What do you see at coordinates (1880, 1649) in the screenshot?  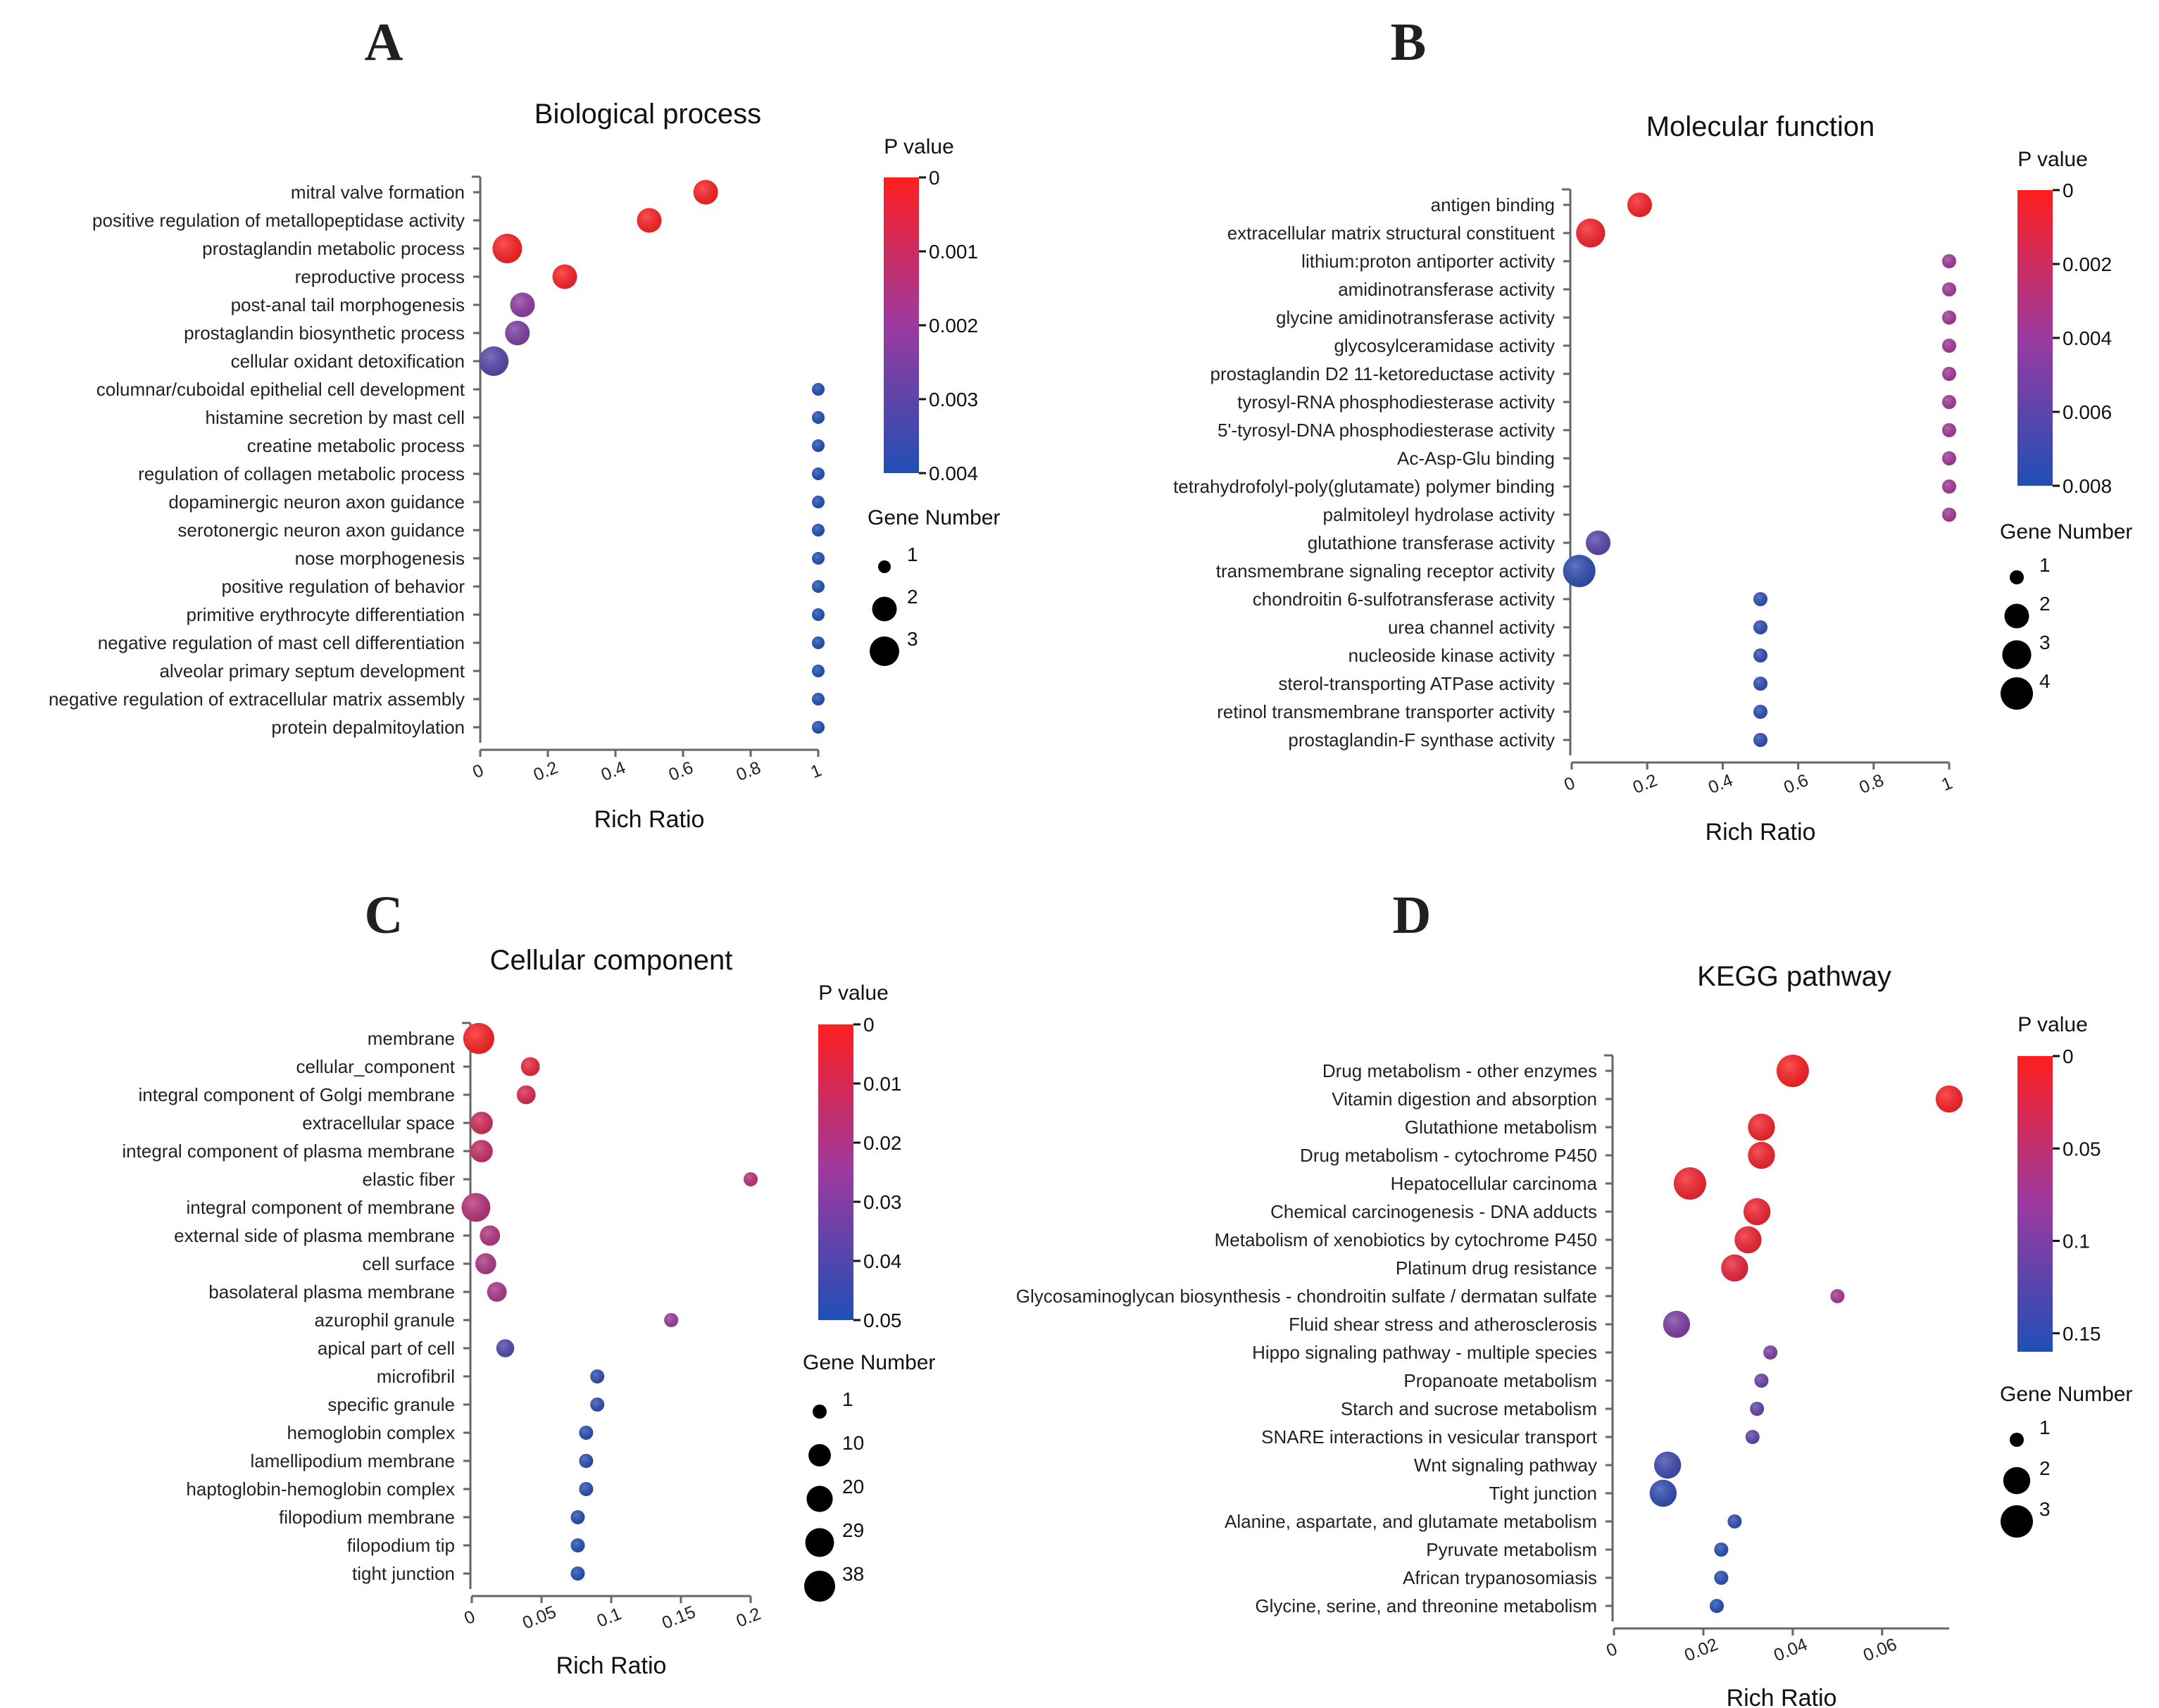 I see `x-tick-label: 0.06` at bounding box center [1880, 1649].